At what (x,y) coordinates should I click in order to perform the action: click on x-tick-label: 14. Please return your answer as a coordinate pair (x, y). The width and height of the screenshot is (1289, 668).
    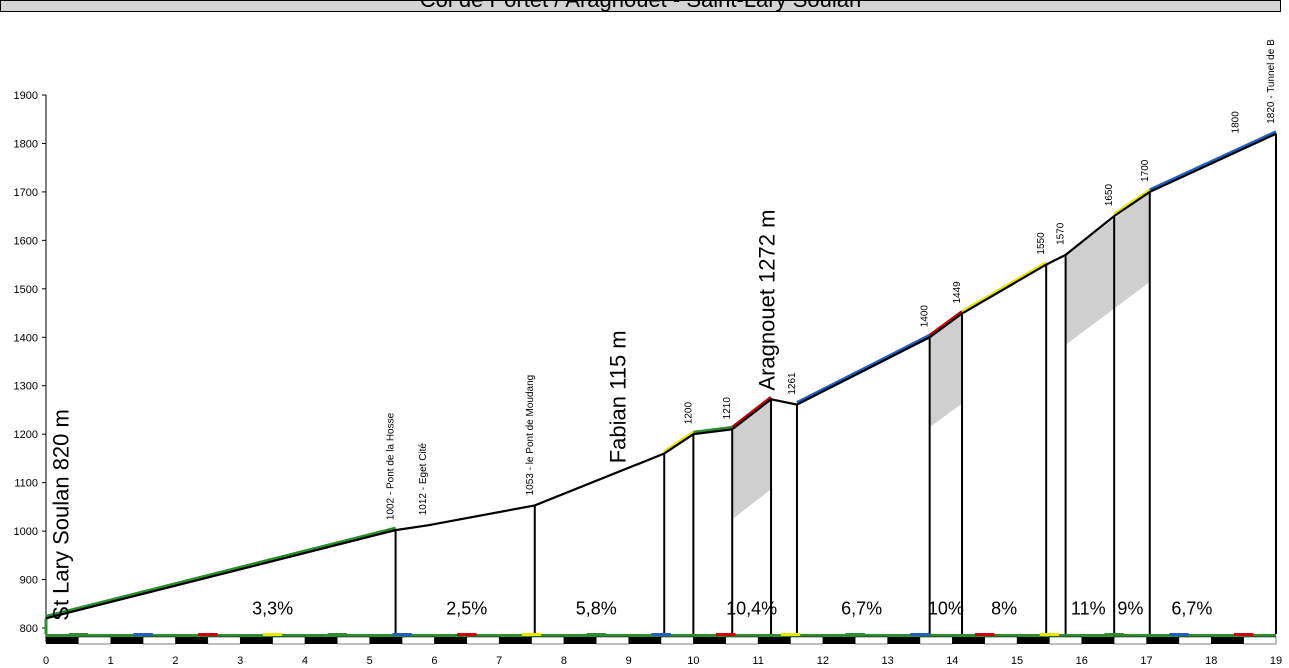
    Looking at the image, I should click on (952, 661).